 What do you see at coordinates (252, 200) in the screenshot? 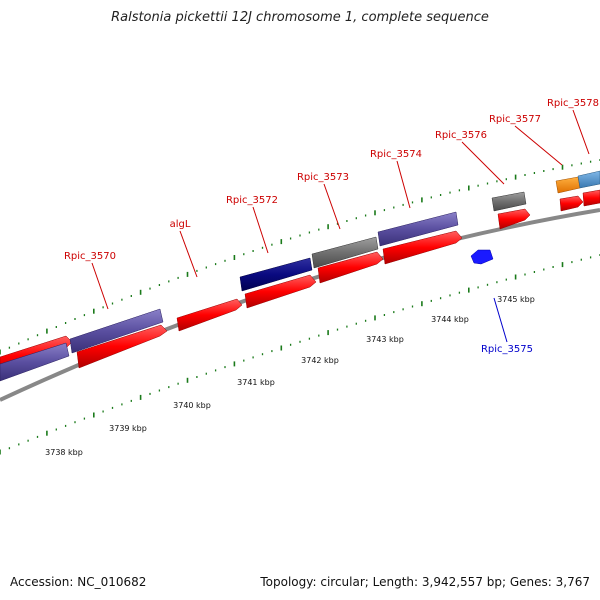
I see `gene-label-rpic-3572: Rpic_3572` at bounding box center [252, 200].